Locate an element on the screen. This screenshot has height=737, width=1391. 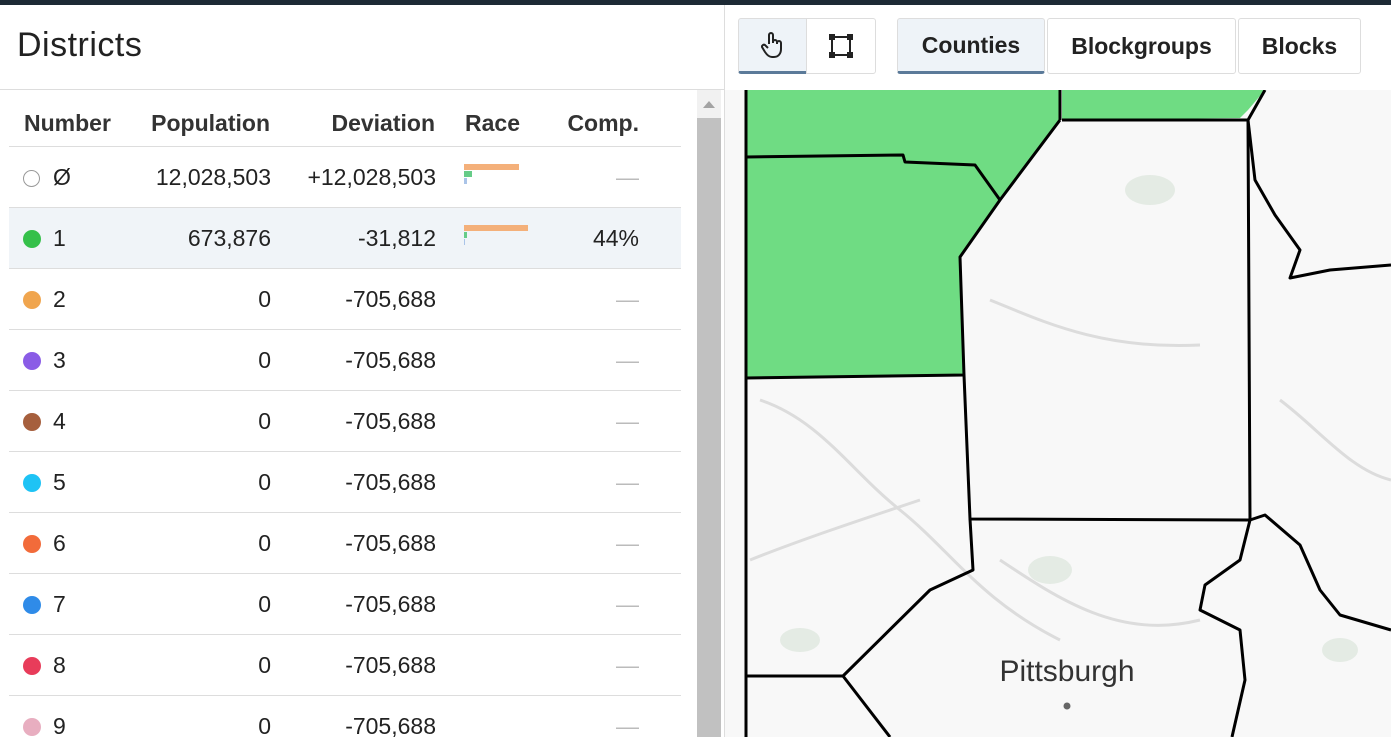
column-header: Number is located at coordinates (67, 123).